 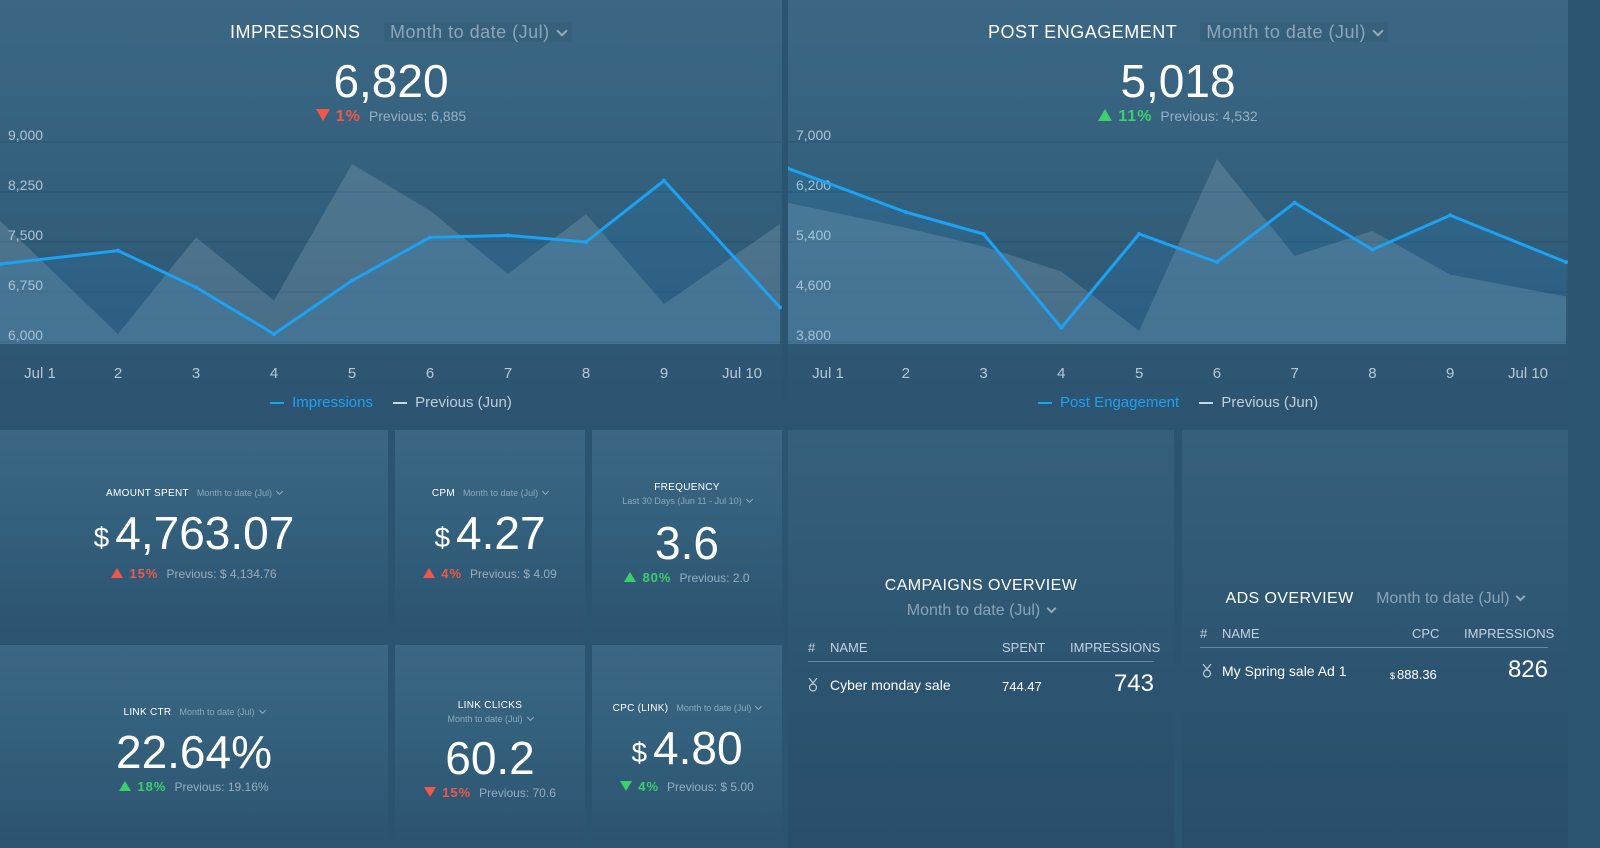 What do you see at coordinates (391, 402) in the screenshot?
I see `impressions-legend: Impressions Previous (Jun)` at bounding box center [391, 402].